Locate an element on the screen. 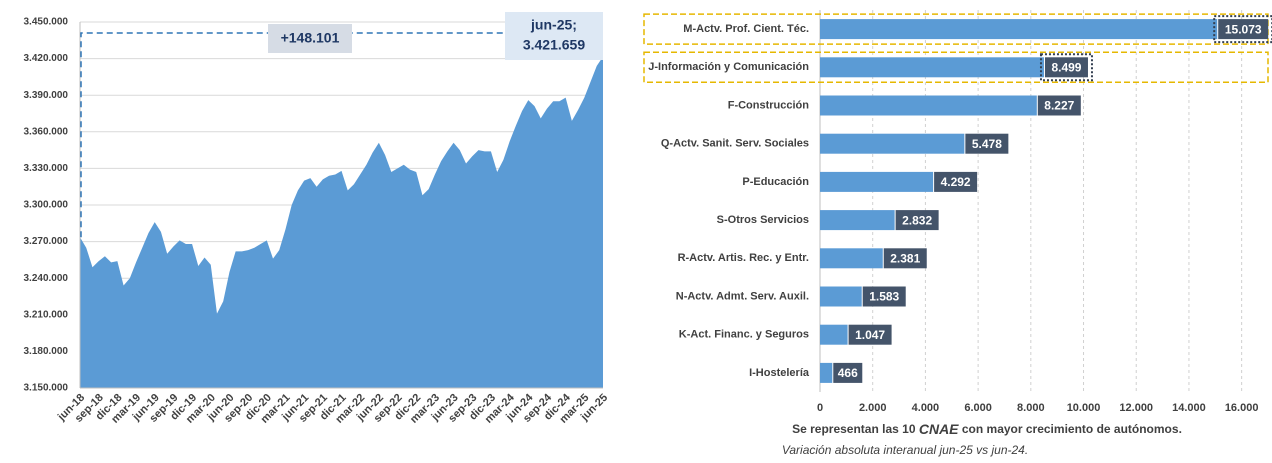  x-tick-label: 0 is located at coordinates (820, 408).